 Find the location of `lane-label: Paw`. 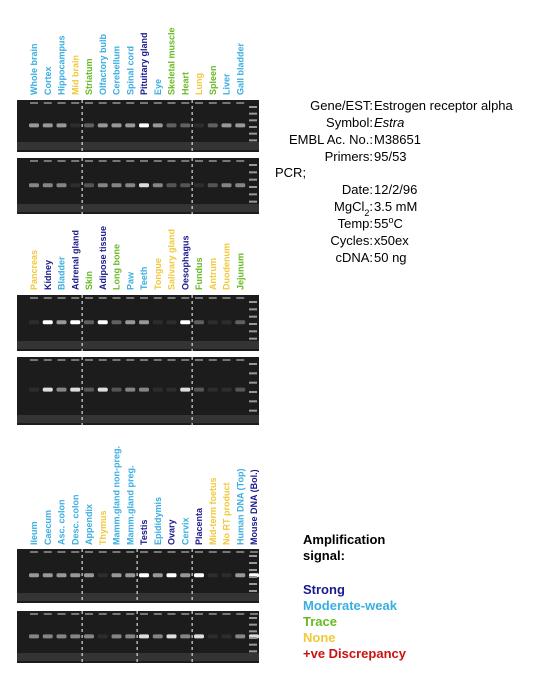

lane-label: Paw is located at coordinates (130, 280).